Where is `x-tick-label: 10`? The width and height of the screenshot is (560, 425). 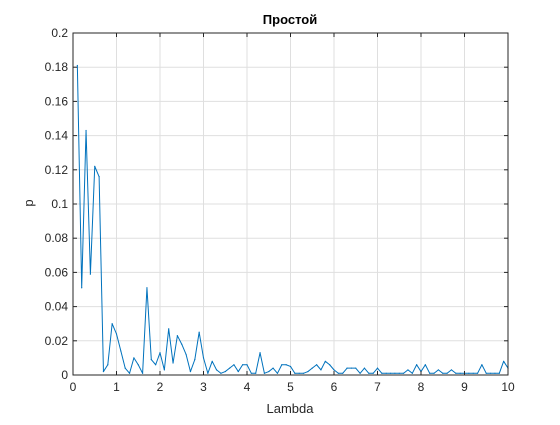 x-tick-label: 10 is located at coordinates (508, 387).